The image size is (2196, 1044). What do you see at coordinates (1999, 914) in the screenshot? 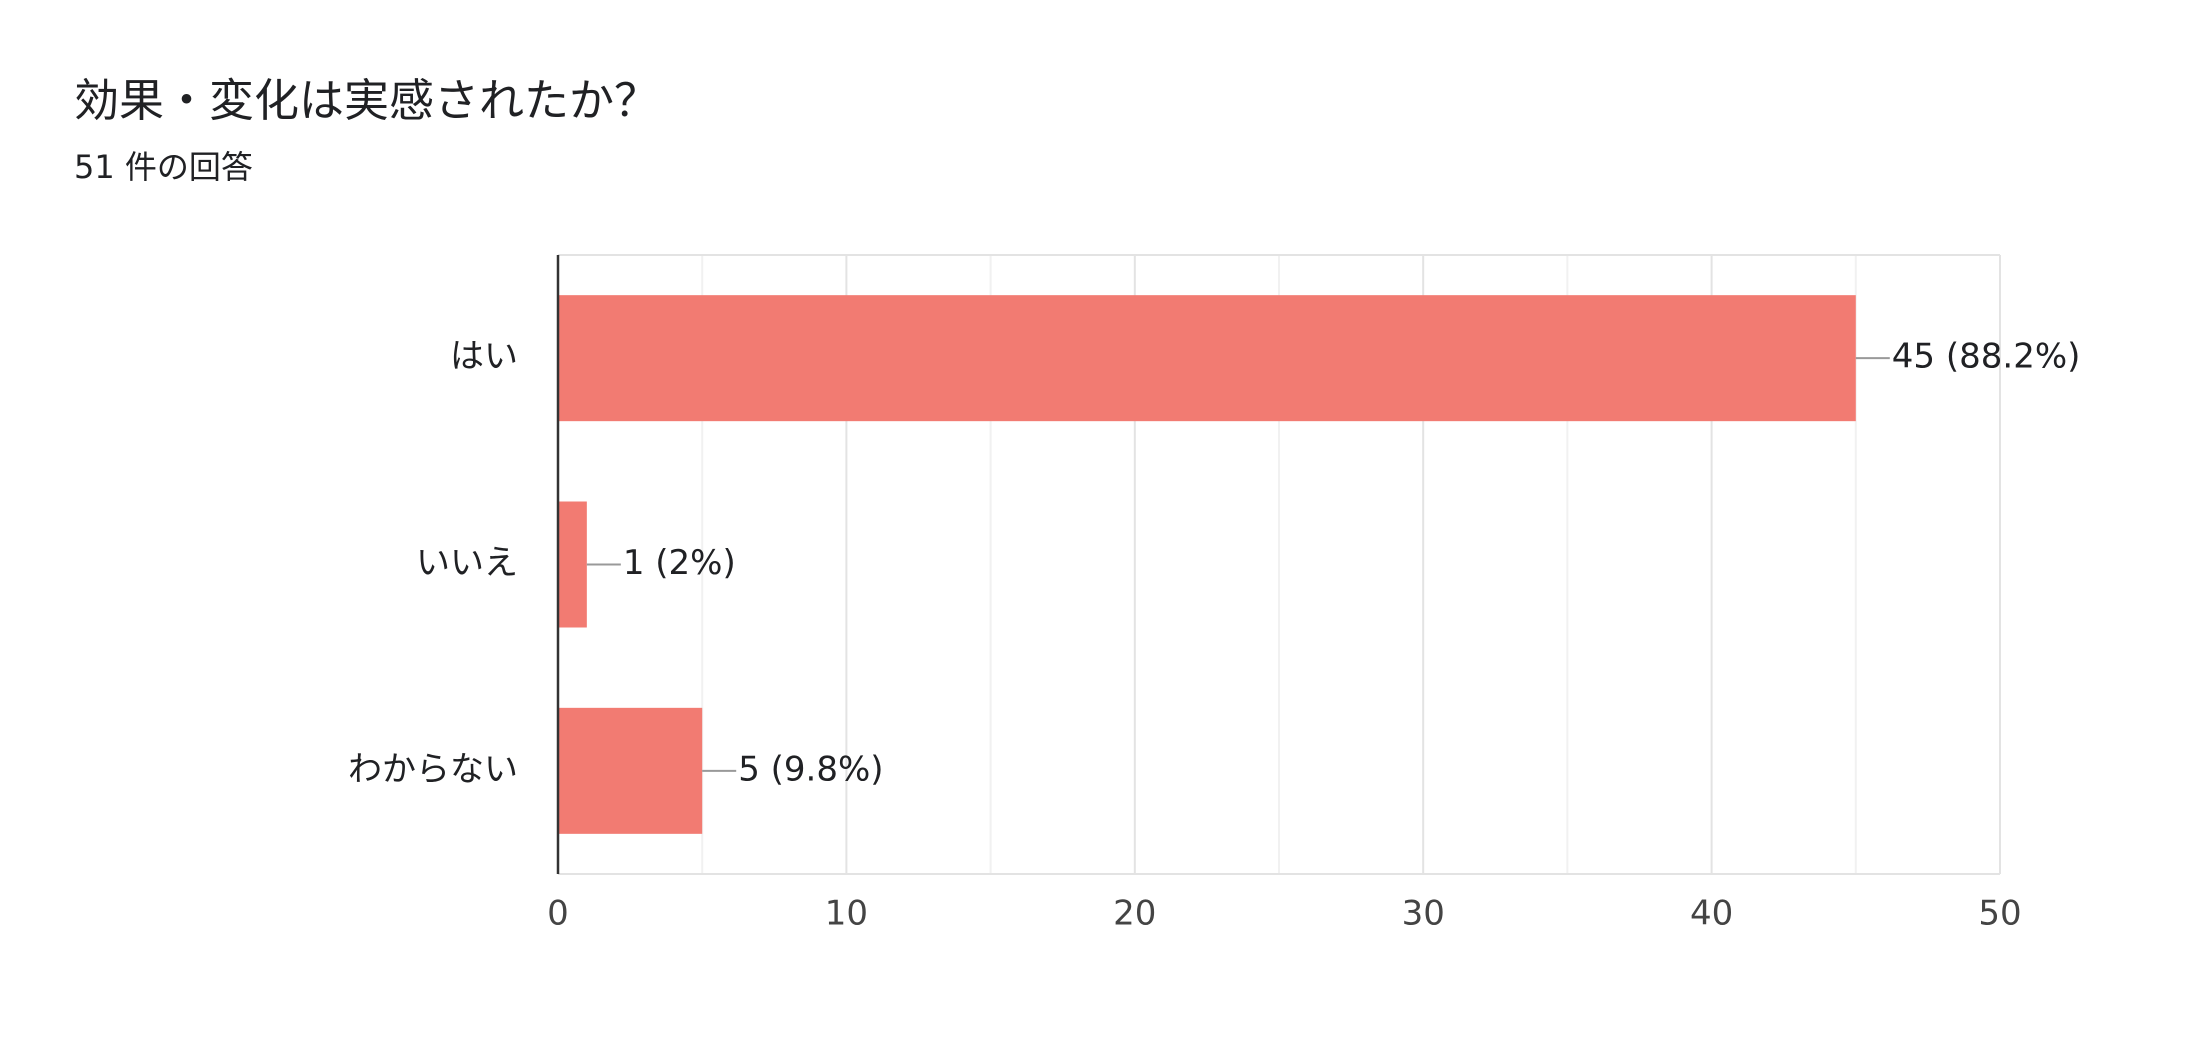
I see `x-tick-label: 50` at bounding box center [1999, 914].